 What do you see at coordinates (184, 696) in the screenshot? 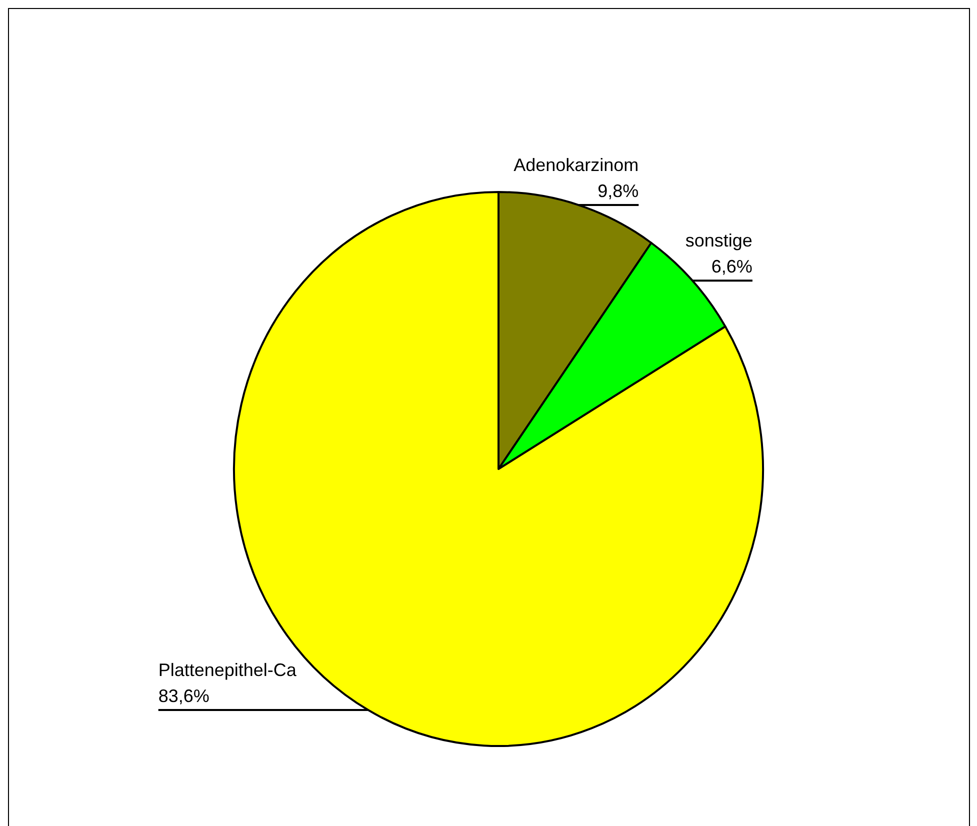
I see `data-label: 83,6%` at bounding box center [184, 696].